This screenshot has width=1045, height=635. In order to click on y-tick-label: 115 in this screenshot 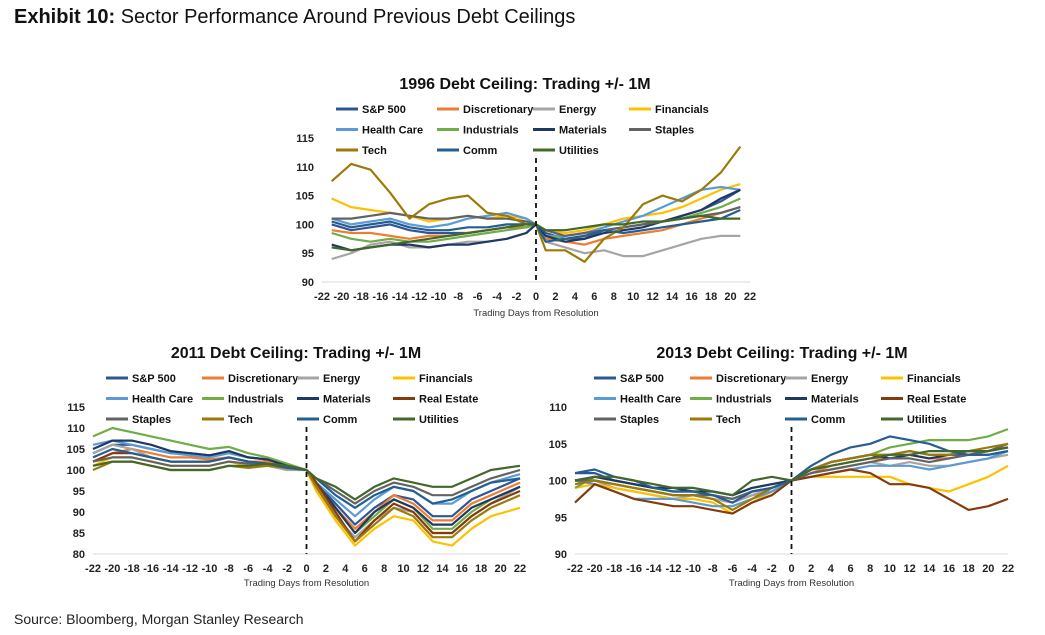, I will do `click(305, 139)`.